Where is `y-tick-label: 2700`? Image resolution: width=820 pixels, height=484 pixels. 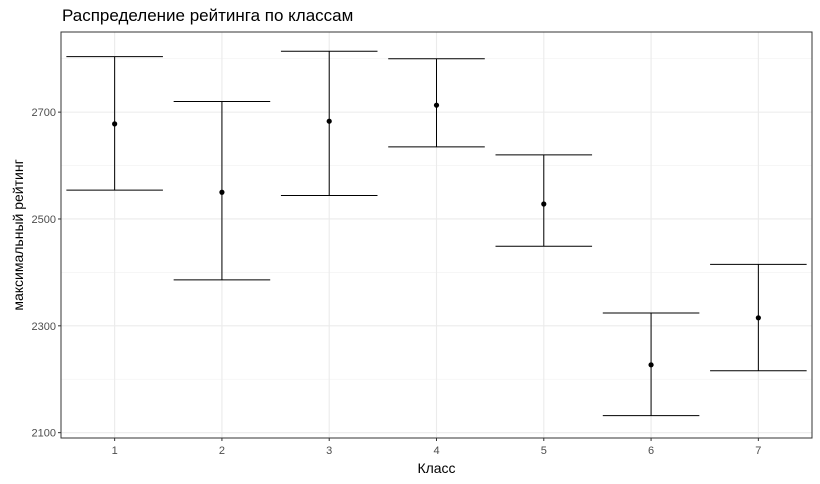 y-tick-label: 2700 is located at coordinates (44, 113).